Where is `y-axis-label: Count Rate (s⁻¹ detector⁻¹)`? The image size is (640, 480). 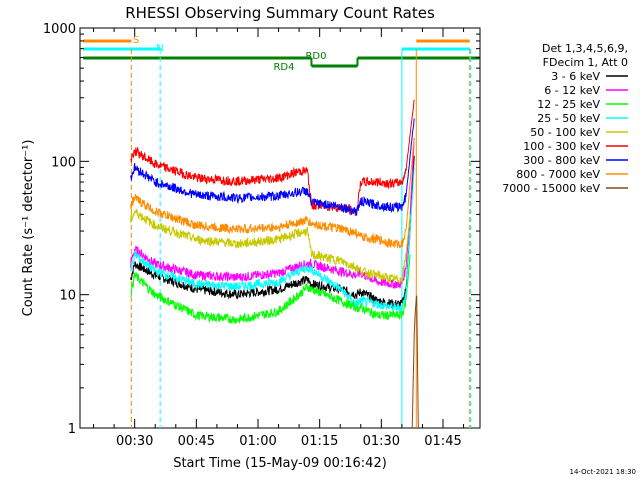 y-axis-label: Count Rate (s⁻¹ detector⁻¹) is located at coordinates (28, 228).